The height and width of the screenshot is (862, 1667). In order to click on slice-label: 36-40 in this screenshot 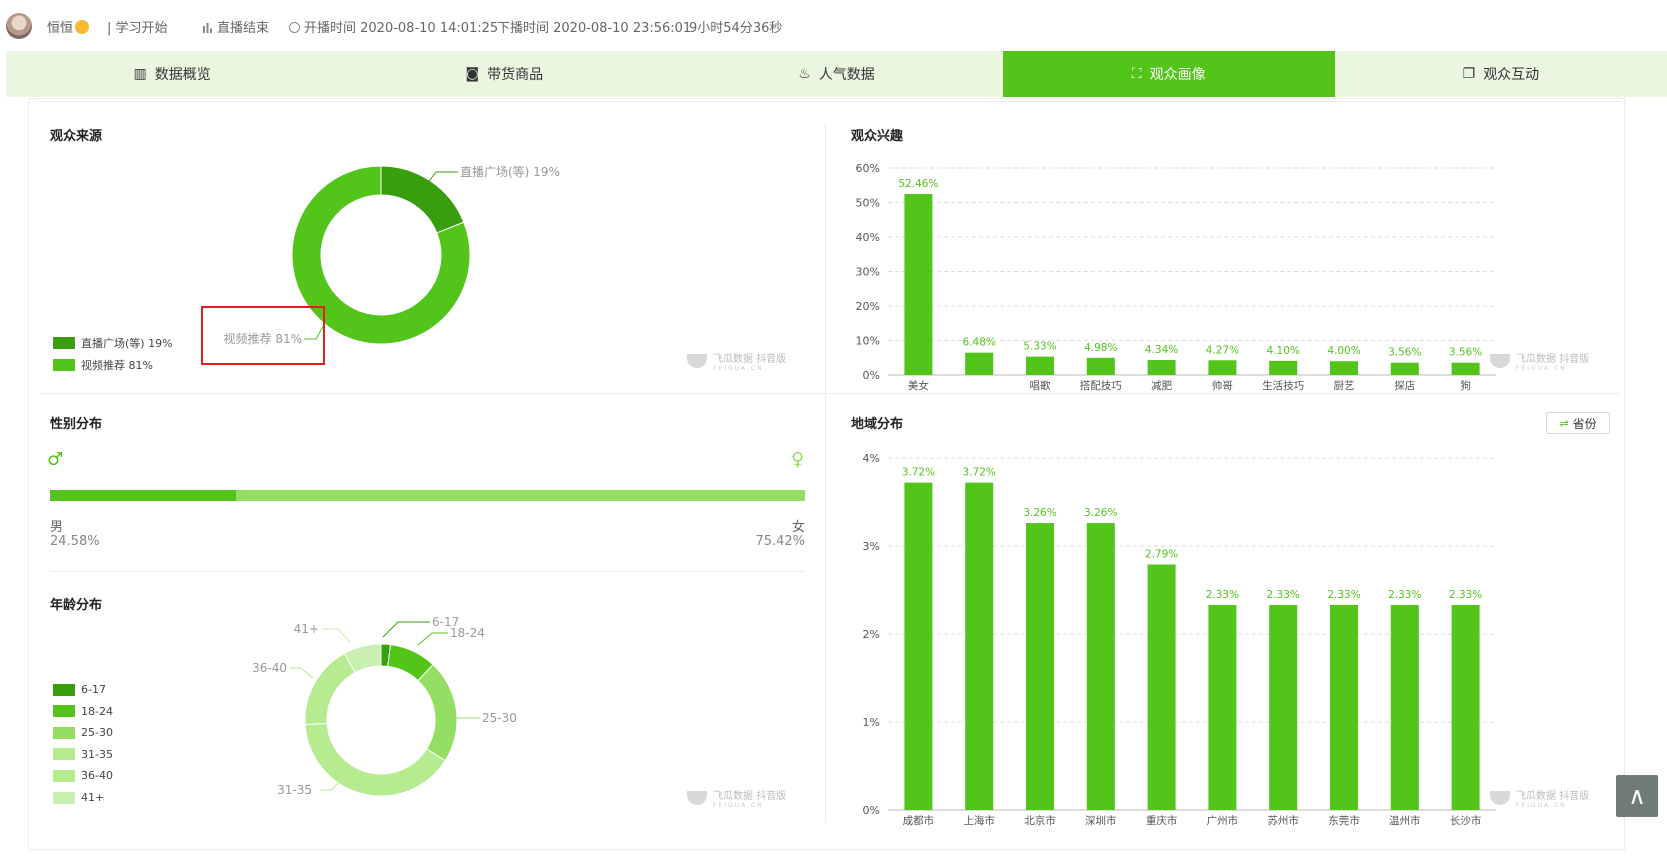, I will do `click(269, 668)`.